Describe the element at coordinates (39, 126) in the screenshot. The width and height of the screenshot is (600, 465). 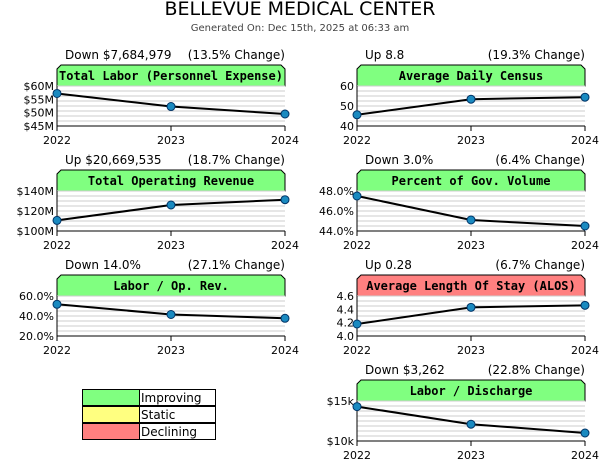
I see `y-tick-label: $45M` at that location.